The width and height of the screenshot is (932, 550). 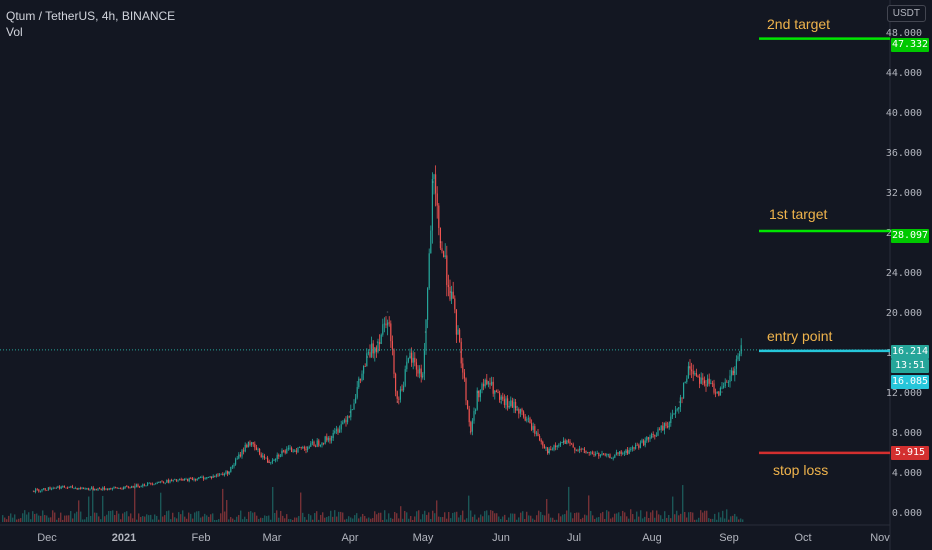 What do you see at coordinates (652, 538) in the screenshot?
I see `x-tick-label: Aug` at bounding box center [652, 538].